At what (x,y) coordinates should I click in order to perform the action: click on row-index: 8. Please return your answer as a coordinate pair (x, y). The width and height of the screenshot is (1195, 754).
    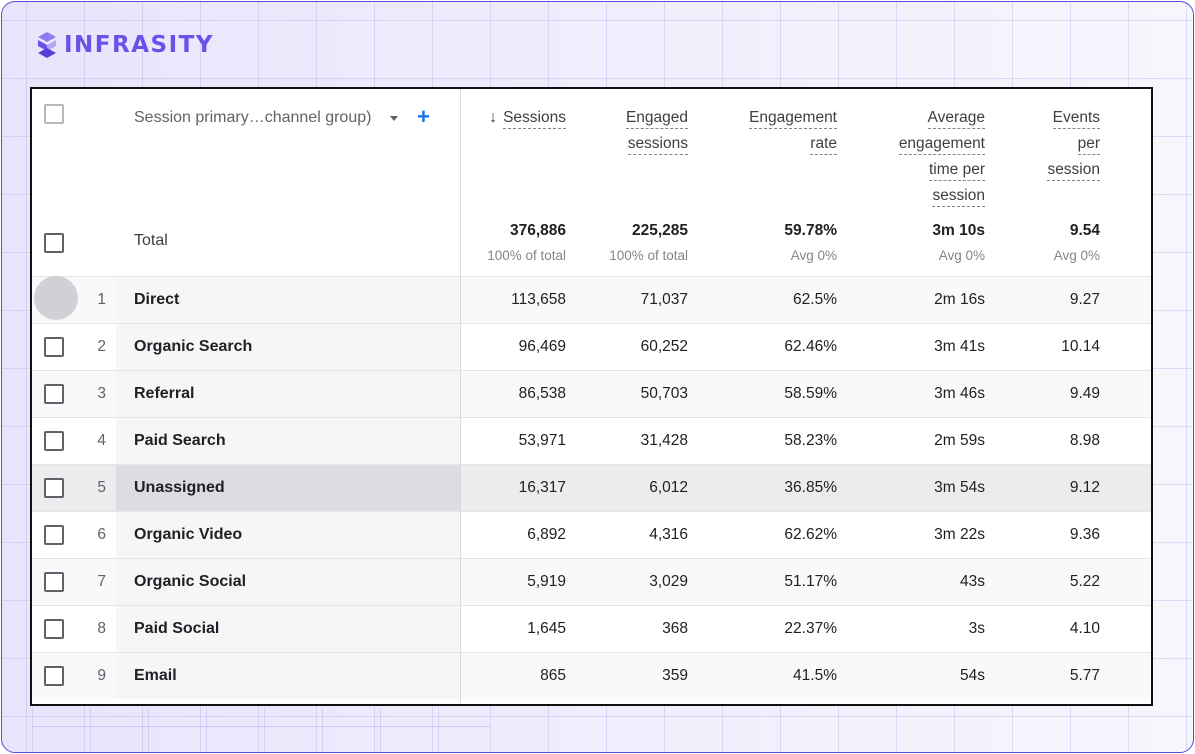
    Looking at the image, I should click on (101, 628).